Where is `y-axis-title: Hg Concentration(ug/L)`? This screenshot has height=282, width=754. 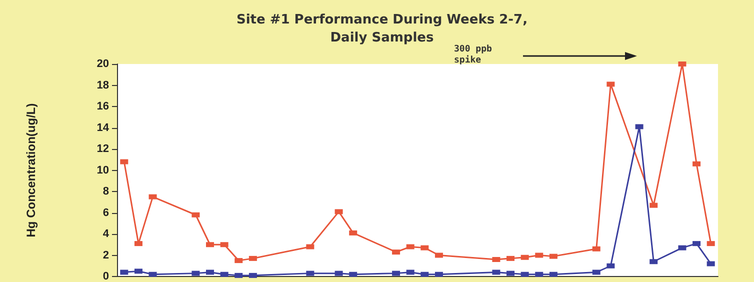 y-axis-title: Hg Concentration(ug/L) is located at coordinates (31, 170).